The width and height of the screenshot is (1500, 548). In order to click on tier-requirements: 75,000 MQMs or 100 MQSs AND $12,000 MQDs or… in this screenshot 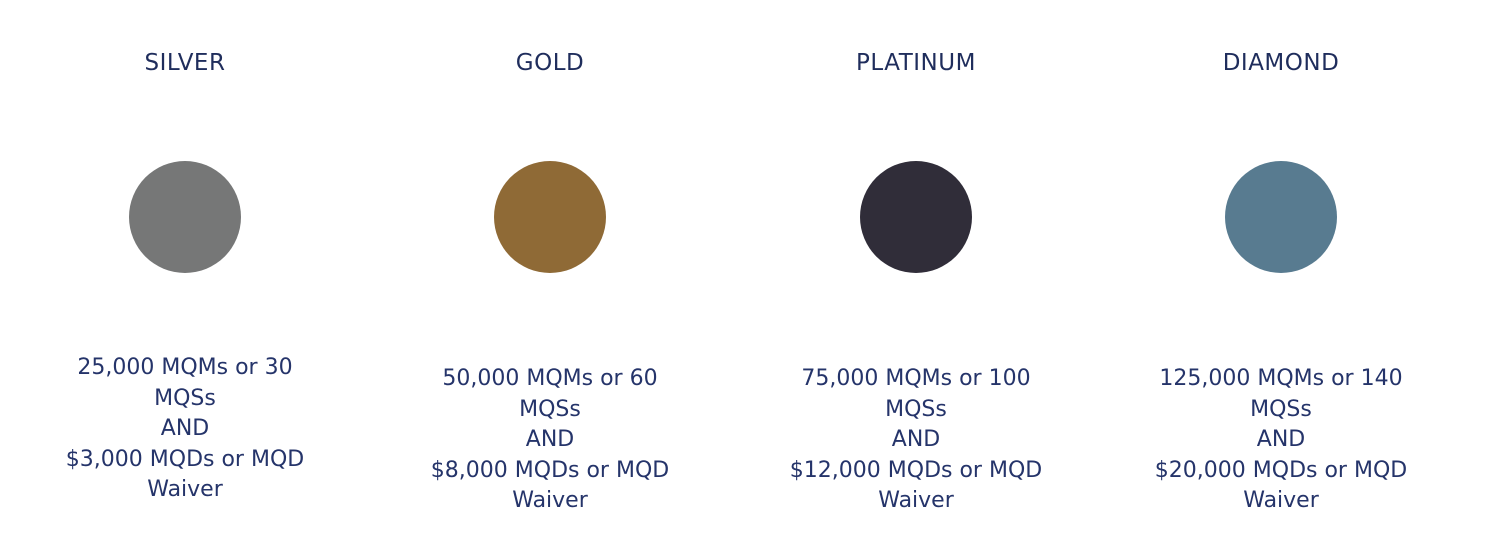, I will do `click(916, 440)`.